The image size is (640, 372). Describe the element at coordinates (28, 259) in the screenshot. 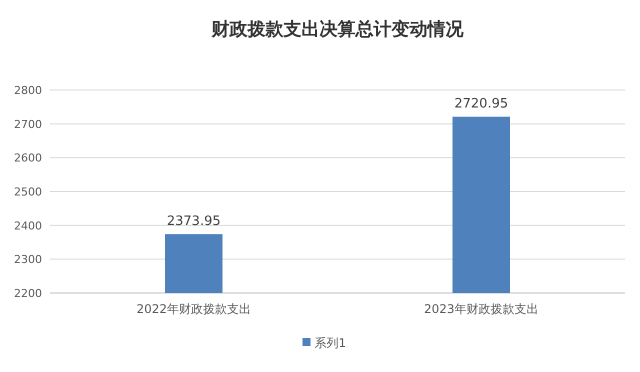

I see `y-tick-label: 2300` at that location.